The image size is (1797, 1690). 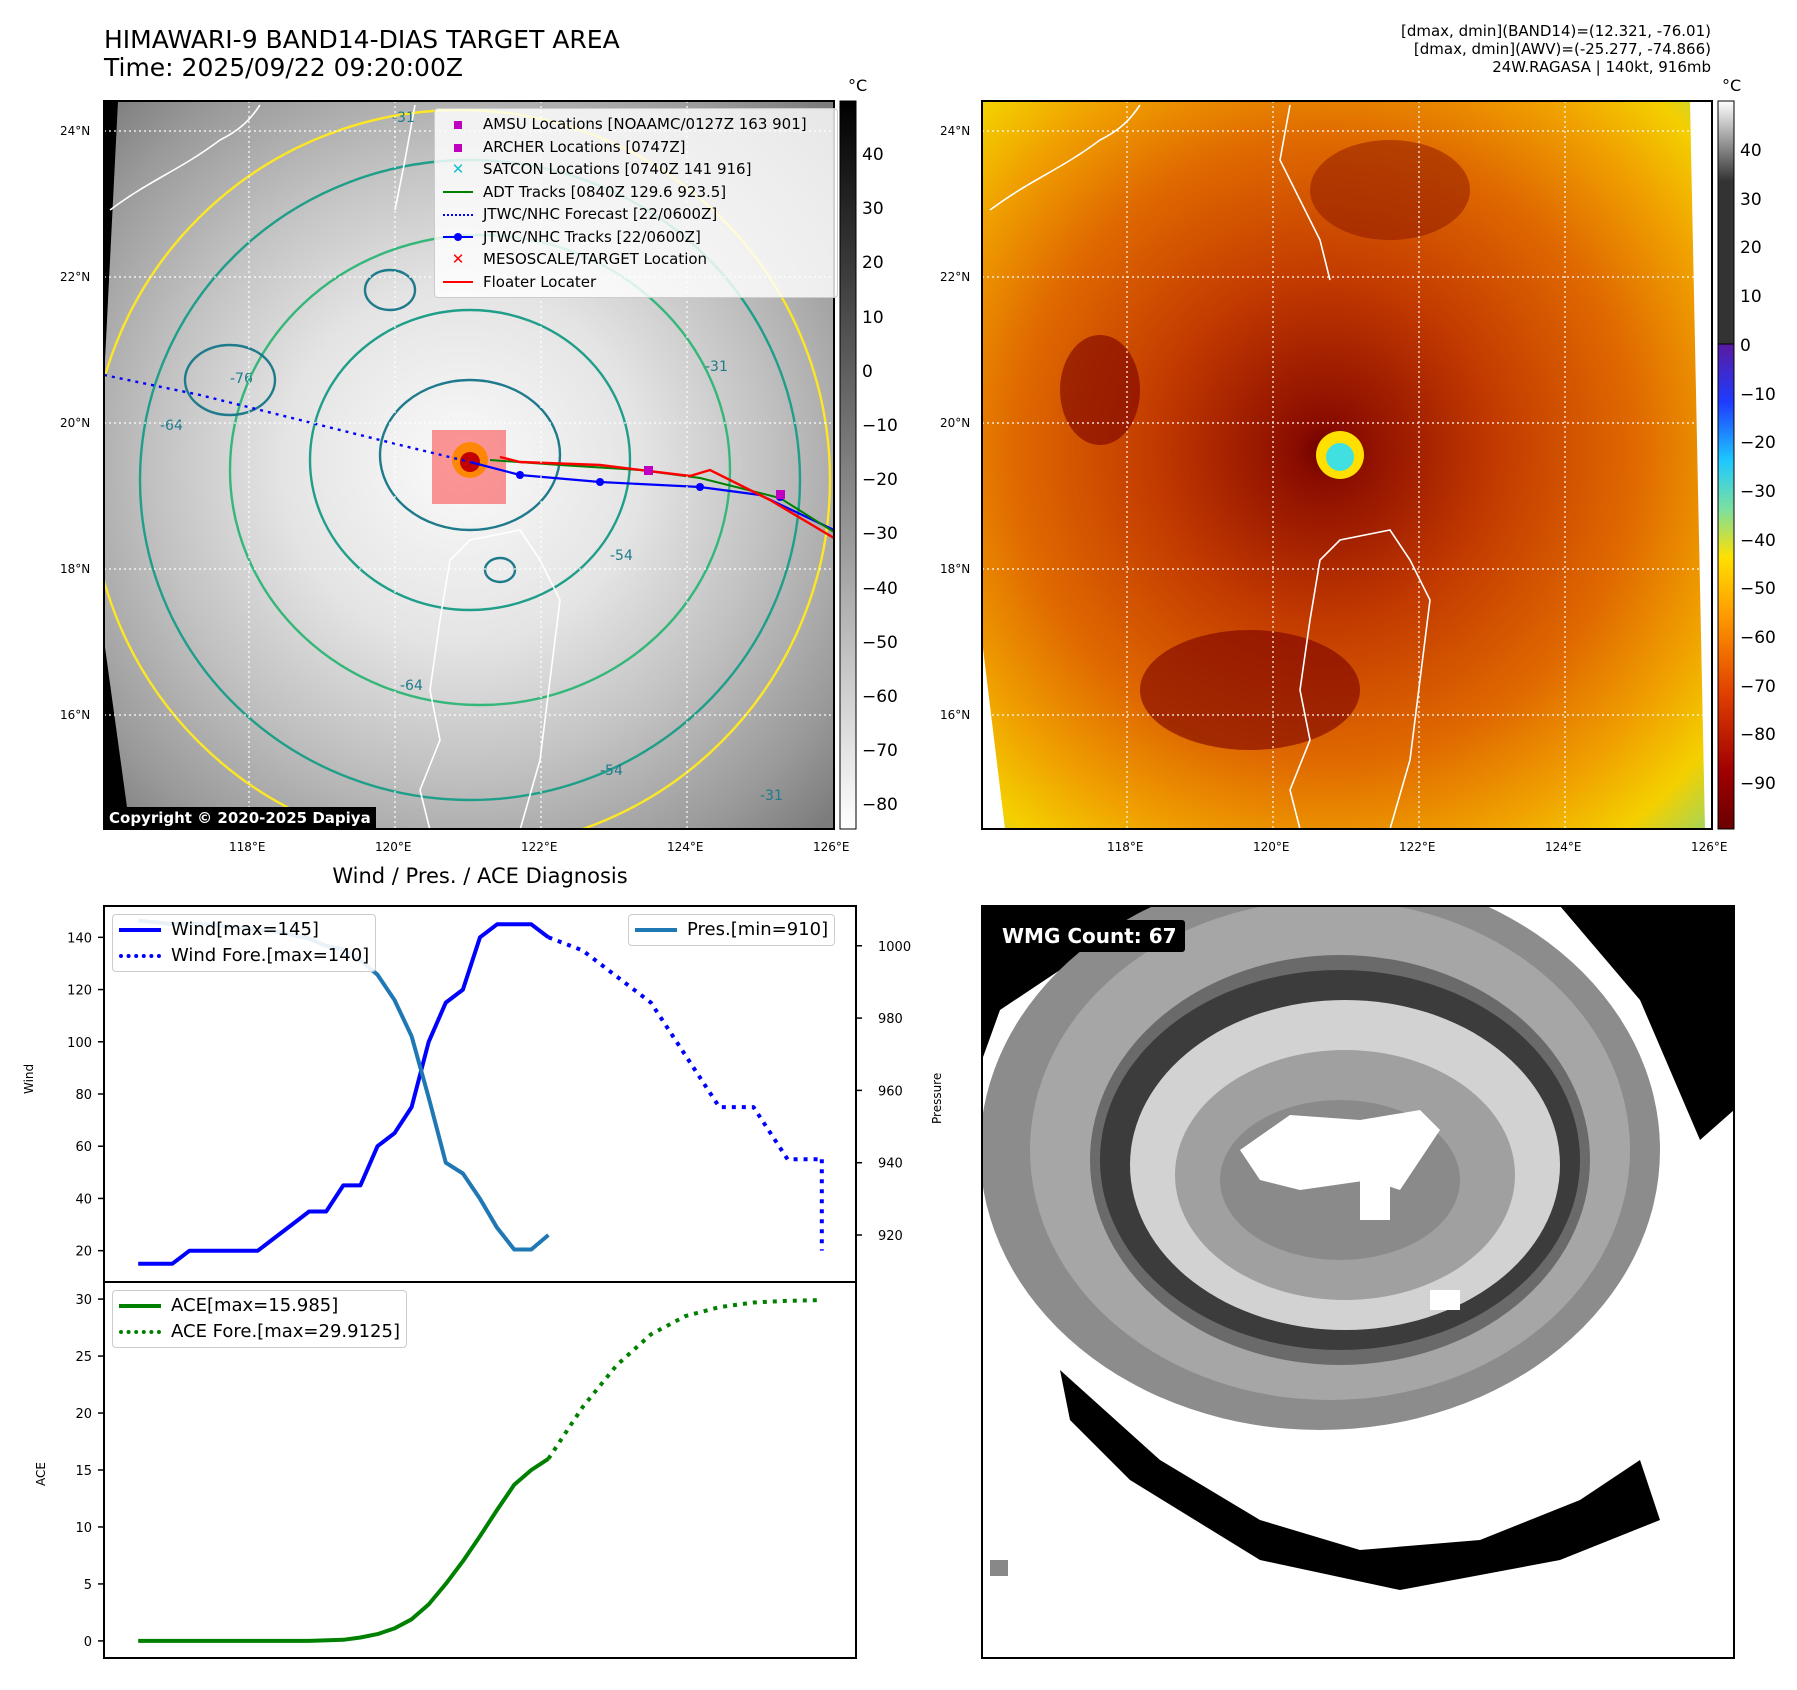 I want to click on legend-label: JTWC/NHC Forecast [22/0600Z], so click(x=600, y=214).